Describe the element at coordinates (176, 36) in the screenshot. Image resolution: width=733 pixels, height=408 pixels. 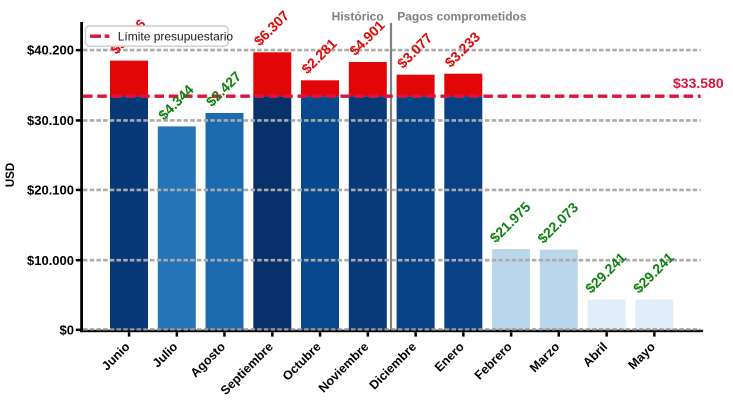
I see `svg-text: Límite presupuestario` at that location.